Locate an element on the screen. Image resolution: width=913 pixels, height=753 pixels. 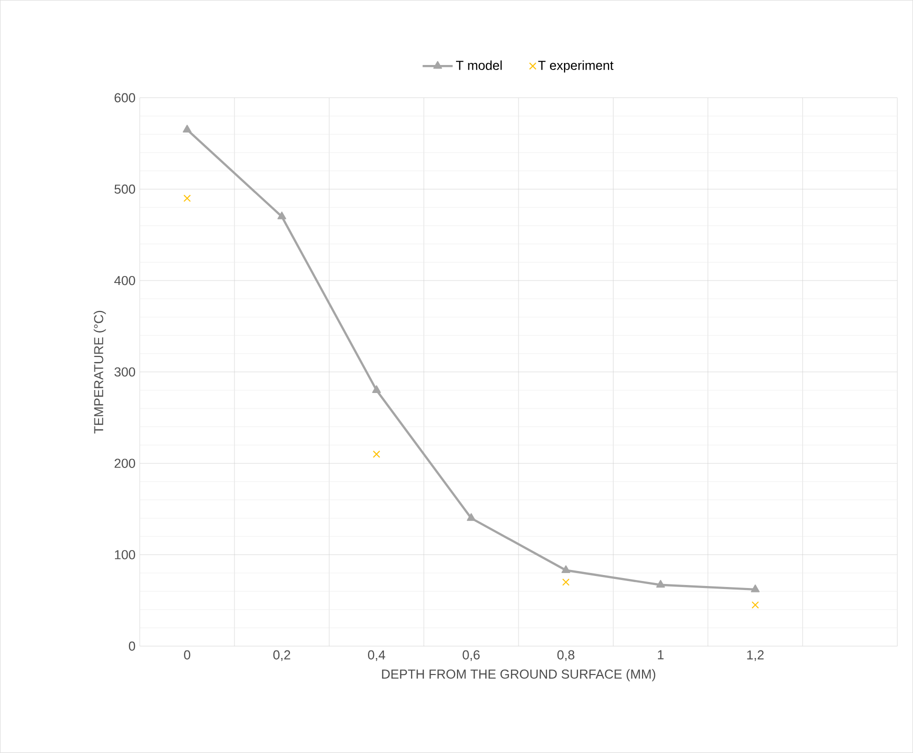
x-tick-label: 0,8 is located at coordinates (565, 656).